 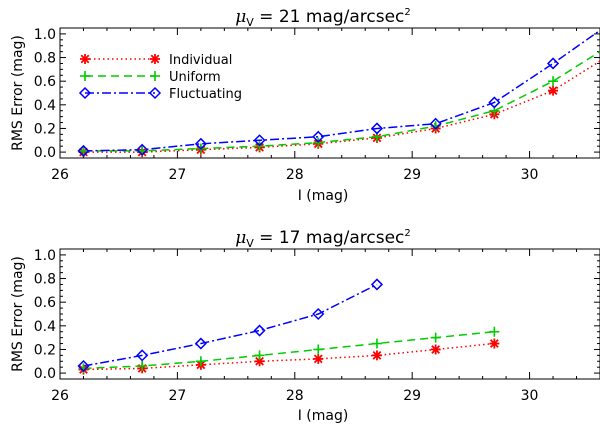 What do you see at coordinates (200, 60) in the screenshot?
I see `legend-label-individual: Individual` at bounding box center [200, 60].